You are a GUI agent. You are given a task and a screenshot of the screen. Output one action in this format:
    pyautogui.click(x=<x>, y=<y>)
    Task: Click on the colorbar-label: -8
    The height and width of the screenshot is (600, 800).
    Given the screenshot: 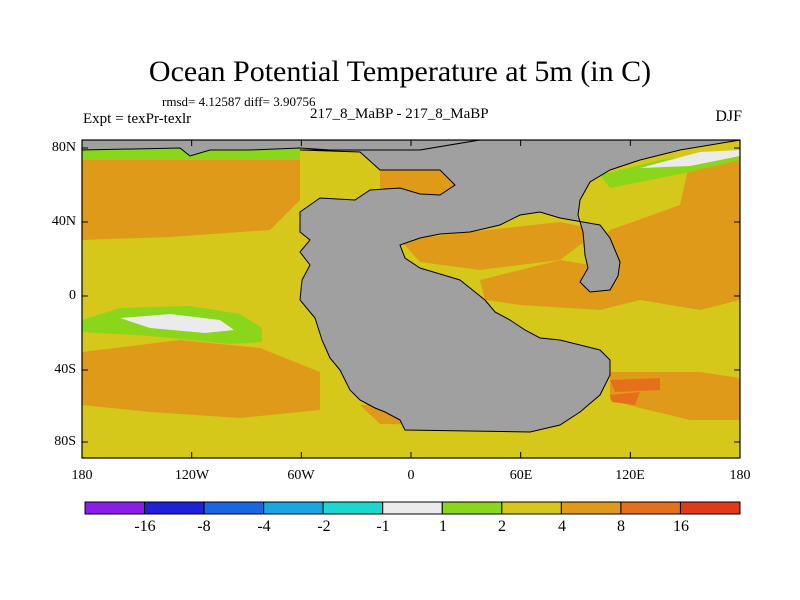 What is the action you would take?
    pyautogui.click(x=204, y=526)
    